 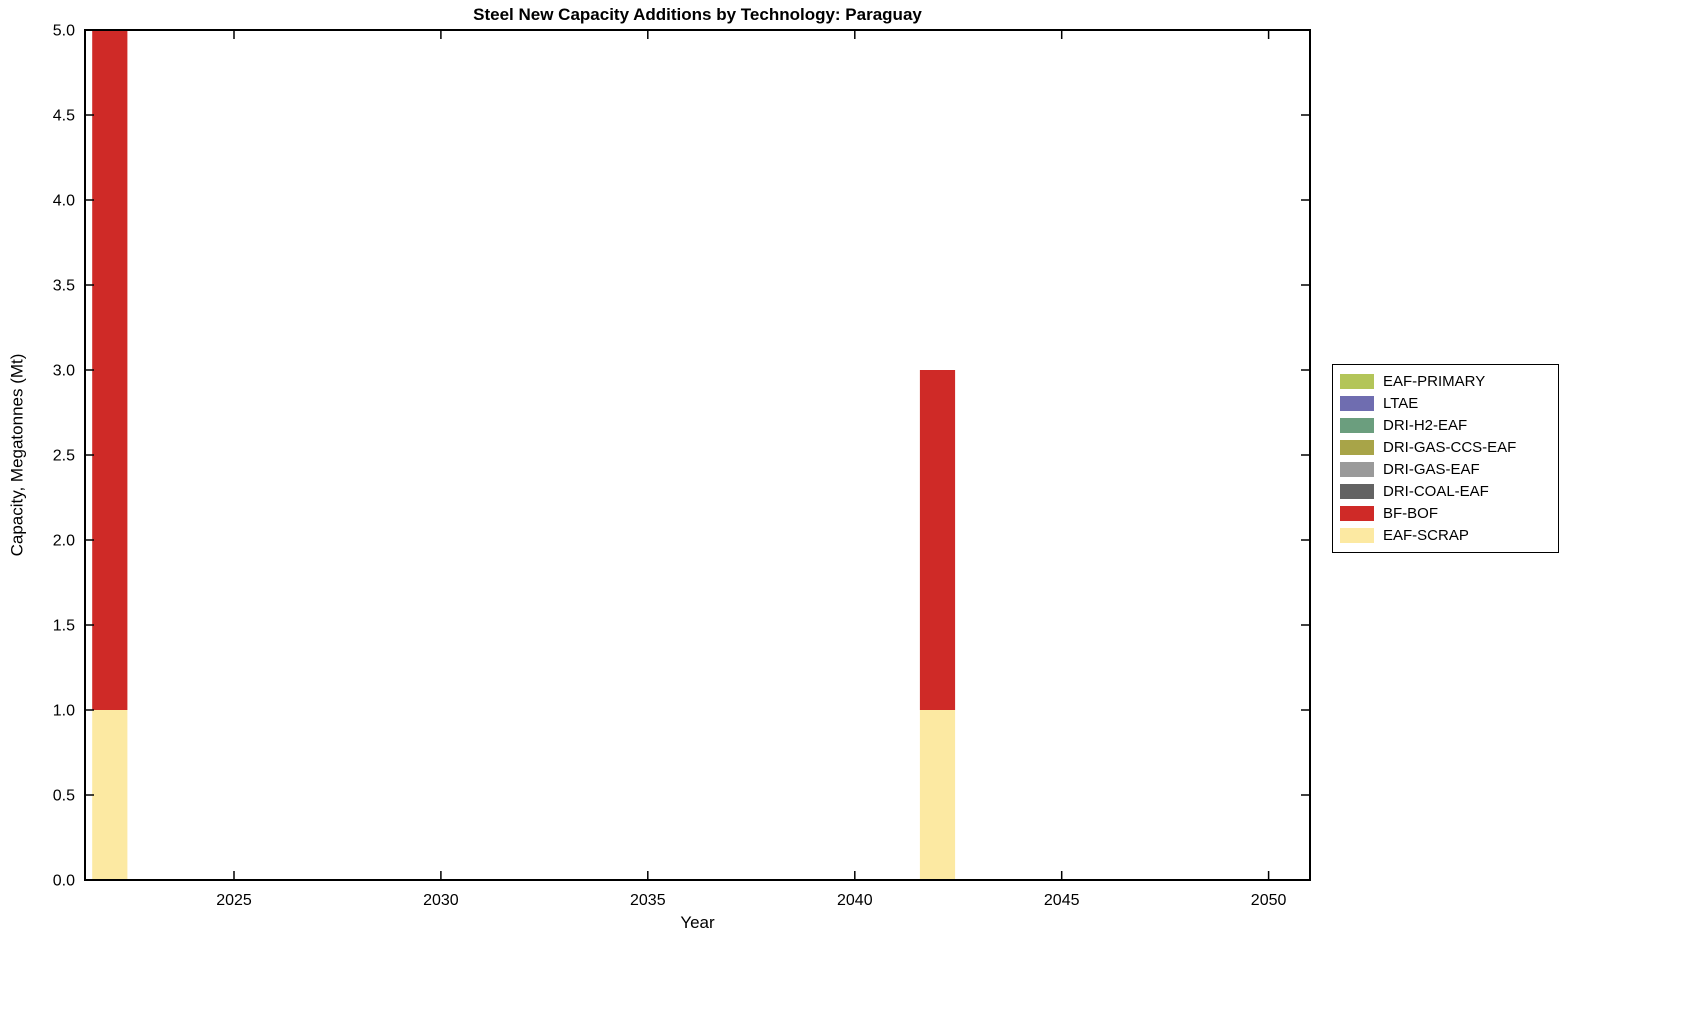 I want to click on y-tick-label-3: 3.0, so click(x=64, y=371).